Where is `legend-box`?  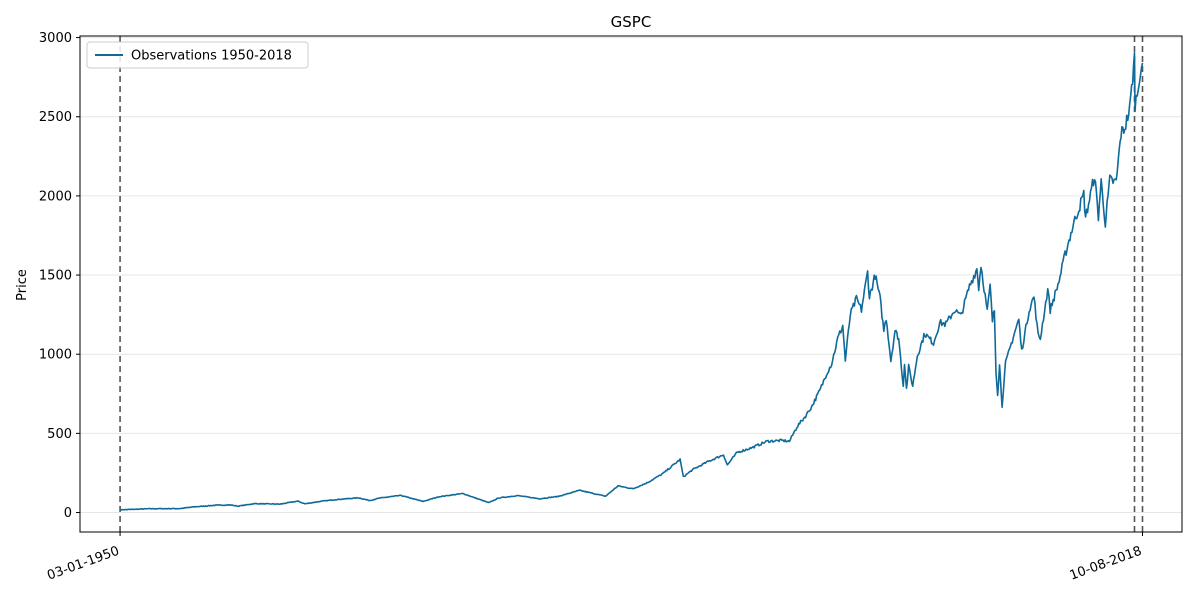 legend-box is located at coordinates (197, 55).